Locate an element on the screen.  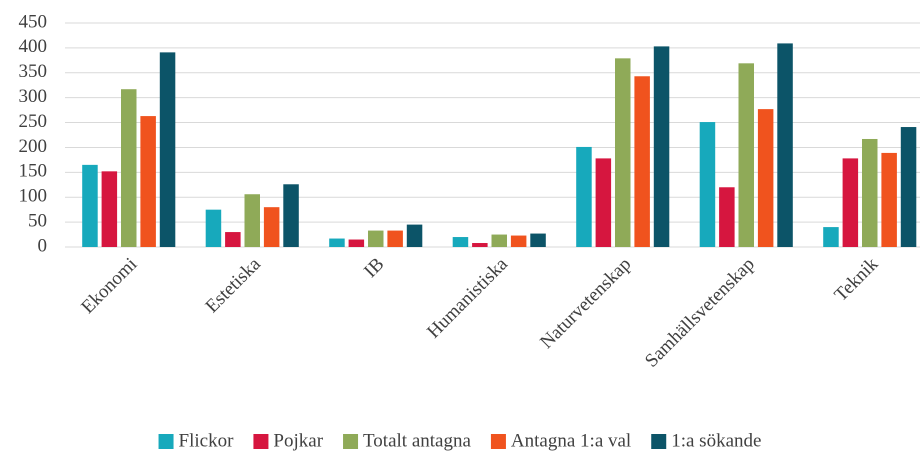
y-tick-label: 100 is located at coordinates (33, 196).